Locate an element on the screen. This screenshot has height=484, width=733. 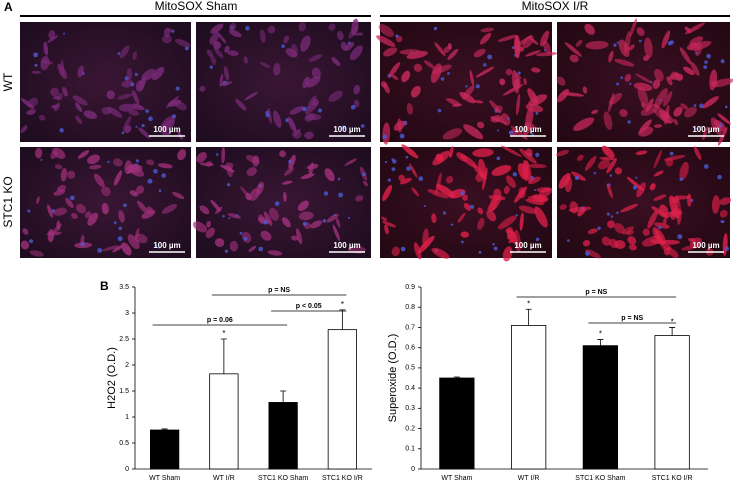
error-bar is located at coordinates (600, 342).